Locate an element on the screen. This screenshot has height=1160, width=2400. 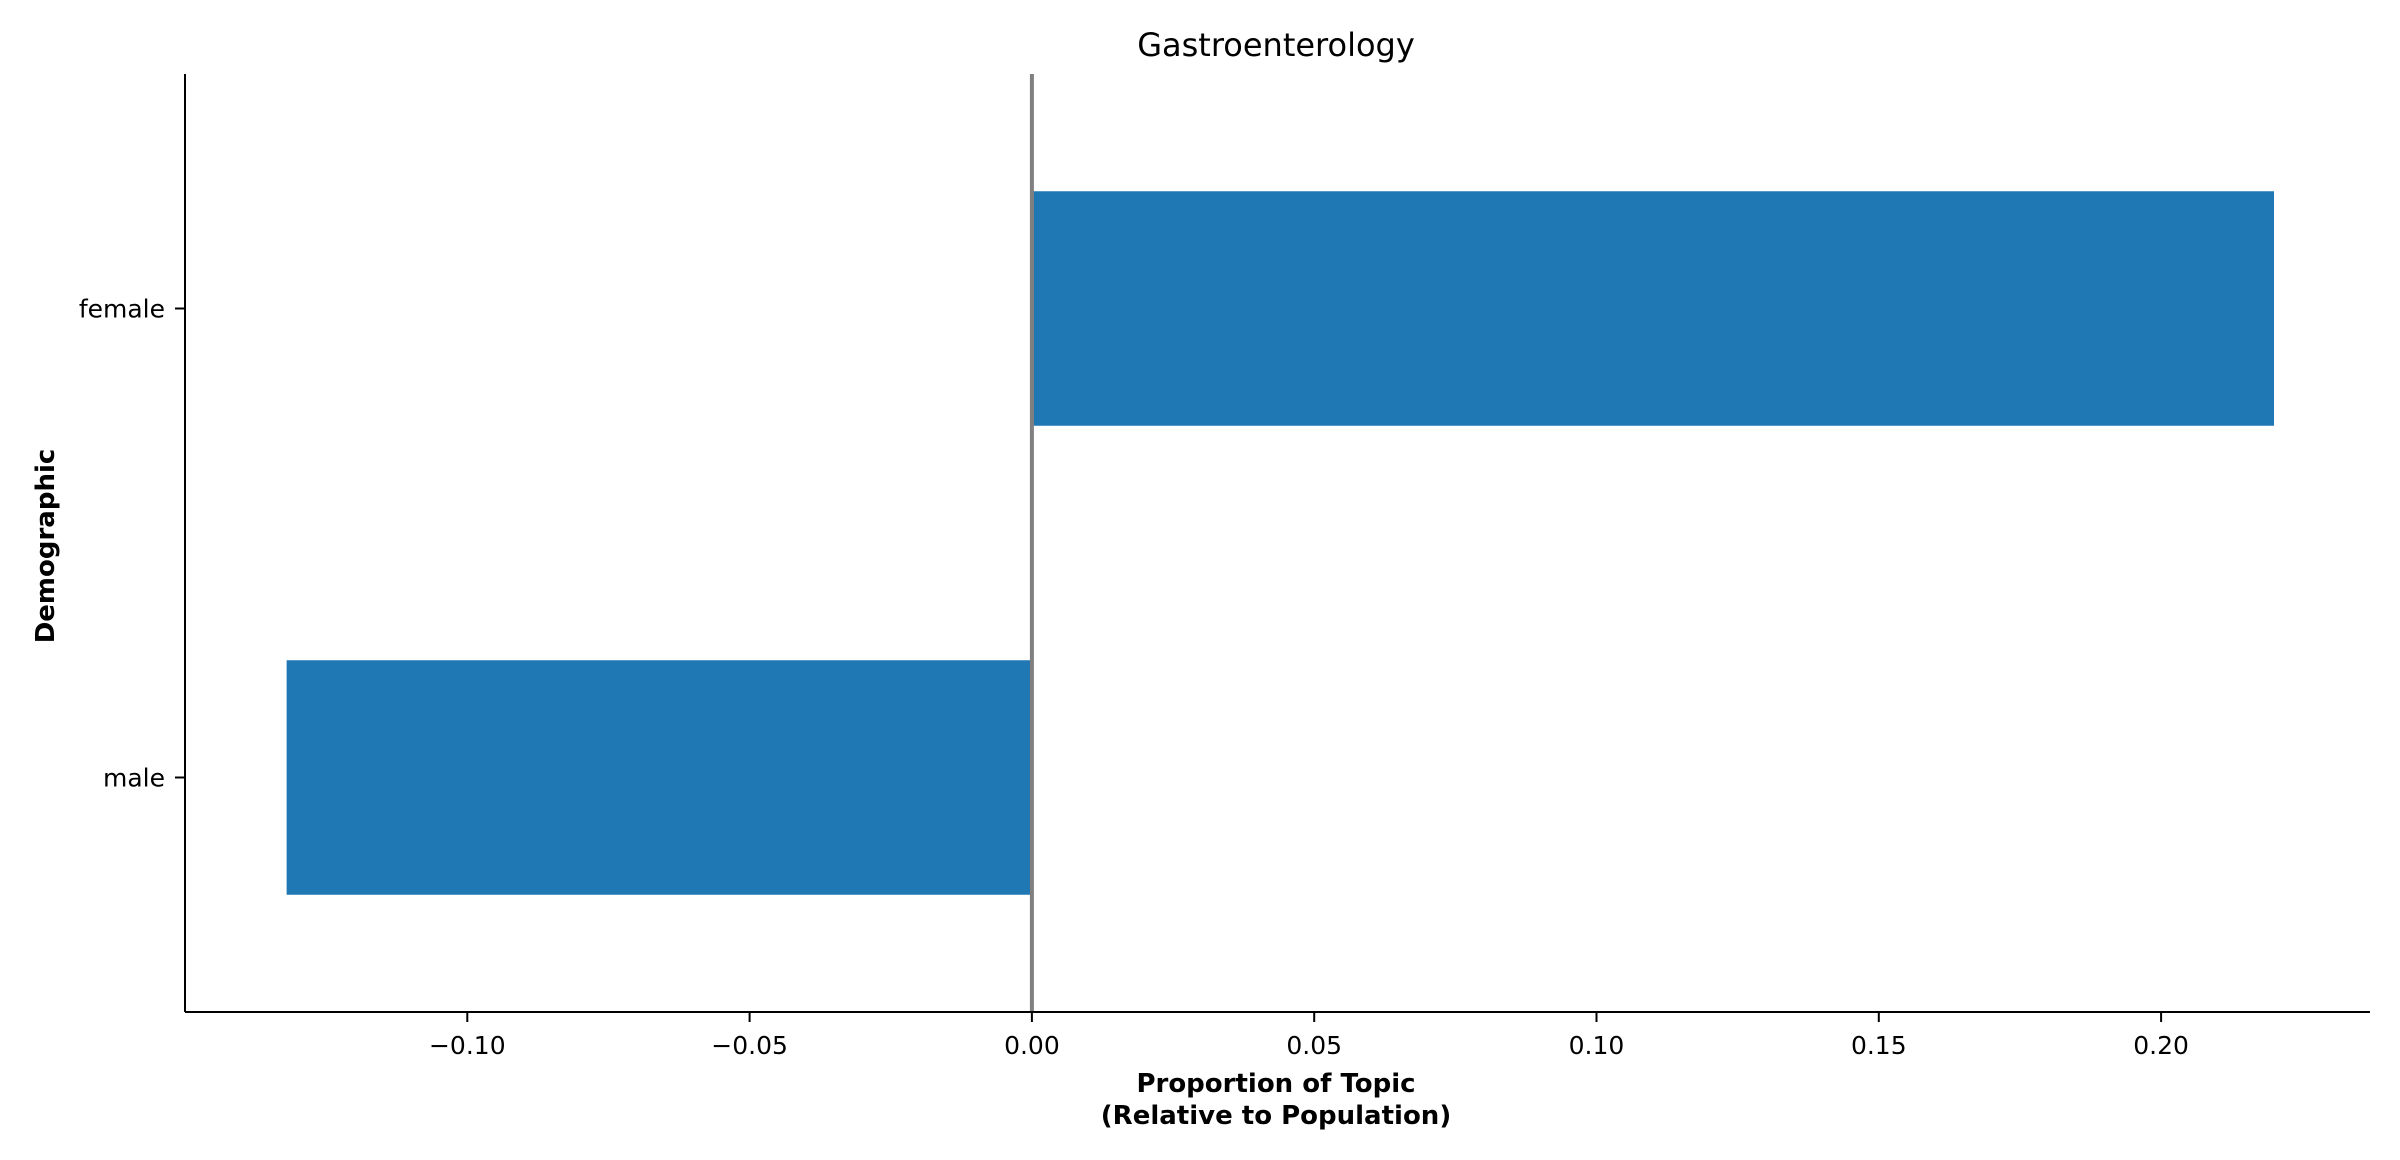
x-tick-label: 0.20 is located at coordinates (2161, 1045).